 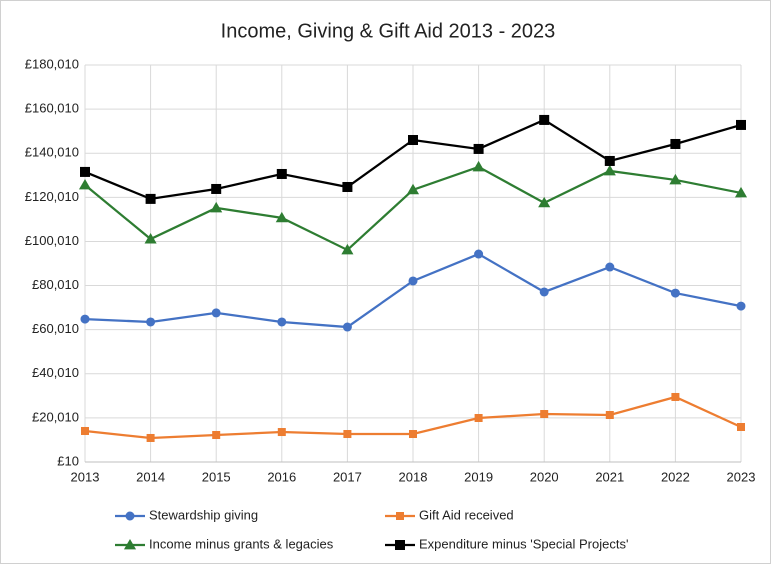 What do you see at coordinates (52, 63) in the screenshot?
I see `y-tick-label: £180,010` at bounding box center [52, 63].